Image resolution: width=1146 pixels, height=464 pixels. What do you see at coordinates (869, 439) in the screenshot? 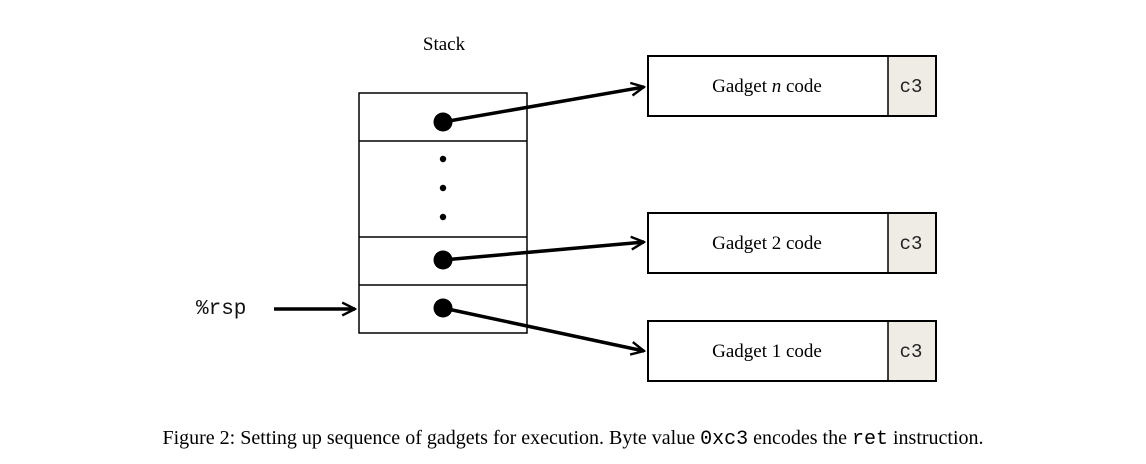
I see `caption-code-ret: ret` at bounding box center [869, 439].